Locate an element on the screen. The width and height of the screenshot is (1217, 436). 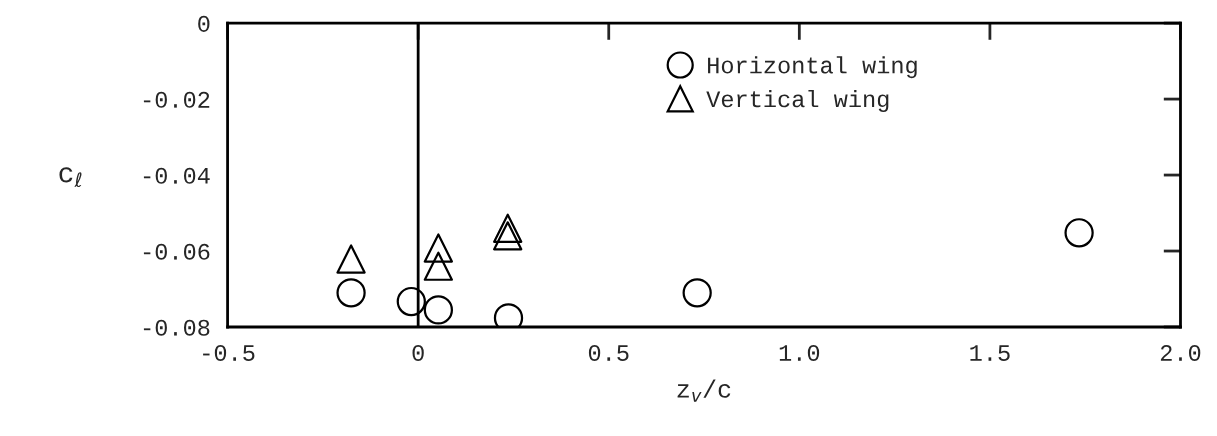
x-tick-label: -0.5 is located at coordinates (229, 353).